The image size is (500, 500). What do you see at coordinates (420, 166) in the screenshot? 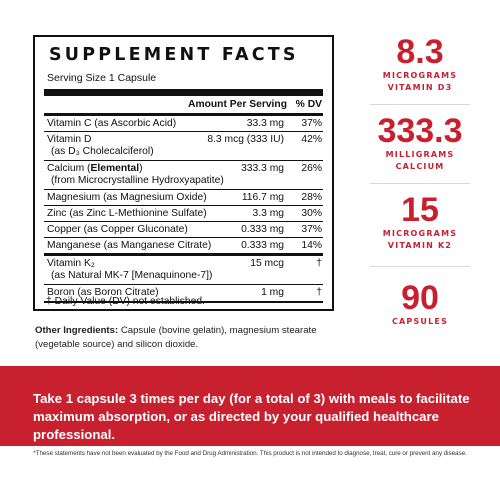
I see `stat-label: CALCIUM` at bounding box center [420, 166].